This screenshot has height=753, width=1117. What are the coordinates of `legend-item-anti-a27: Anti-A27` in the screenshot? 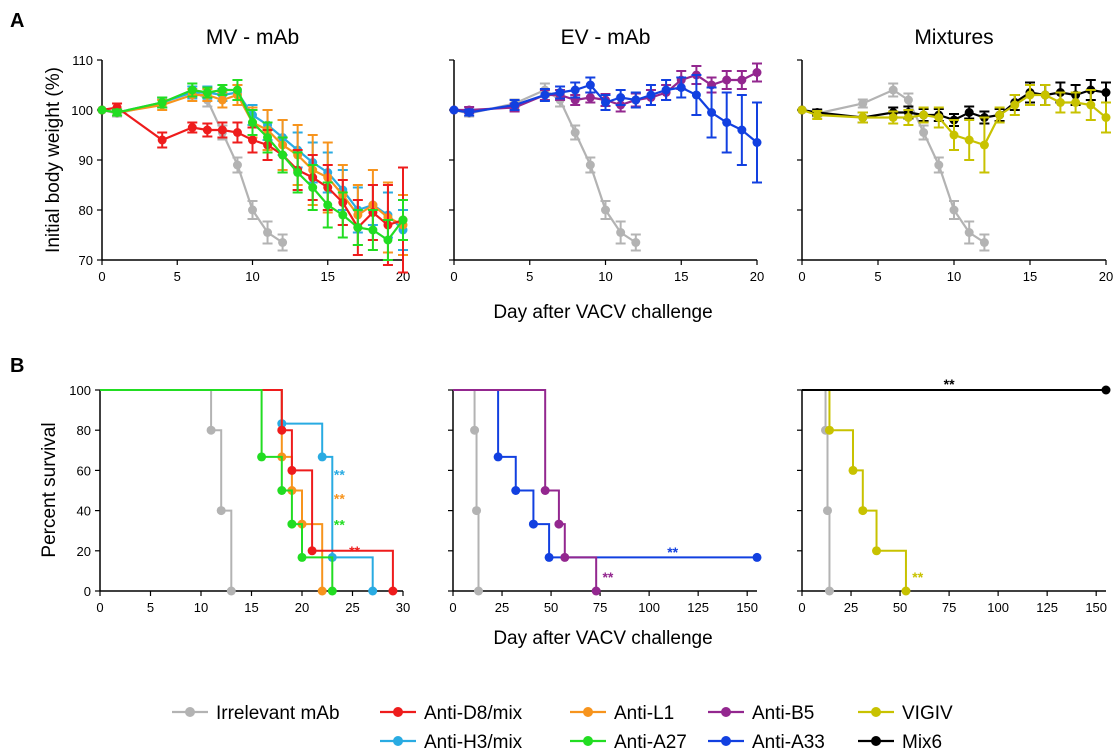 It's located at (628, 742).